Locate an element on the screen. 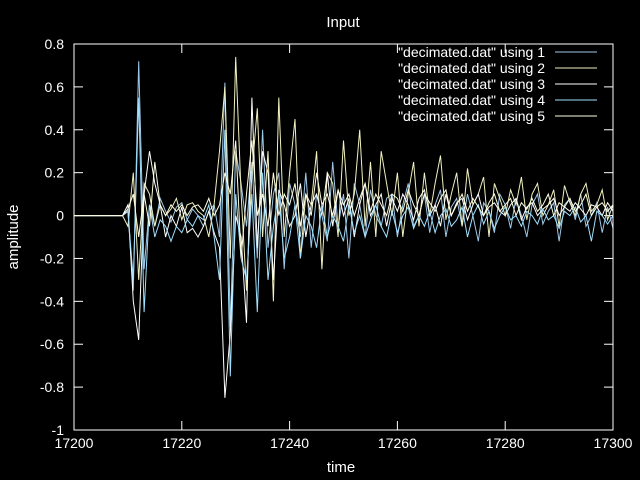 This screenshot has height=480, width=640. y-tick-label: 0.6 is located at coordinates (55, 87).